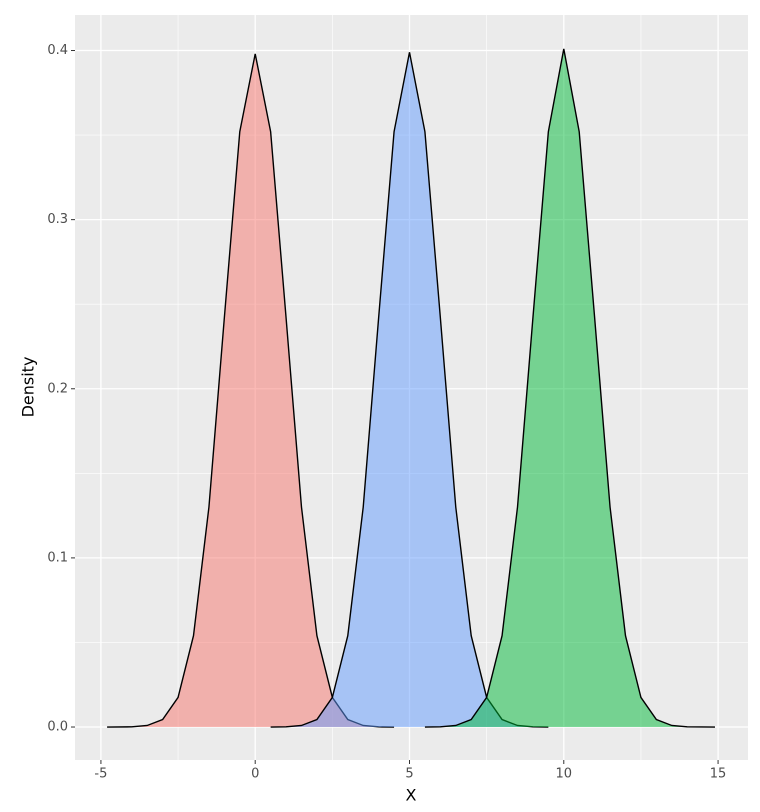  Describe the element at coordinates (411, 795) in the screenshot. I see `x-axis-label: X` at that location.